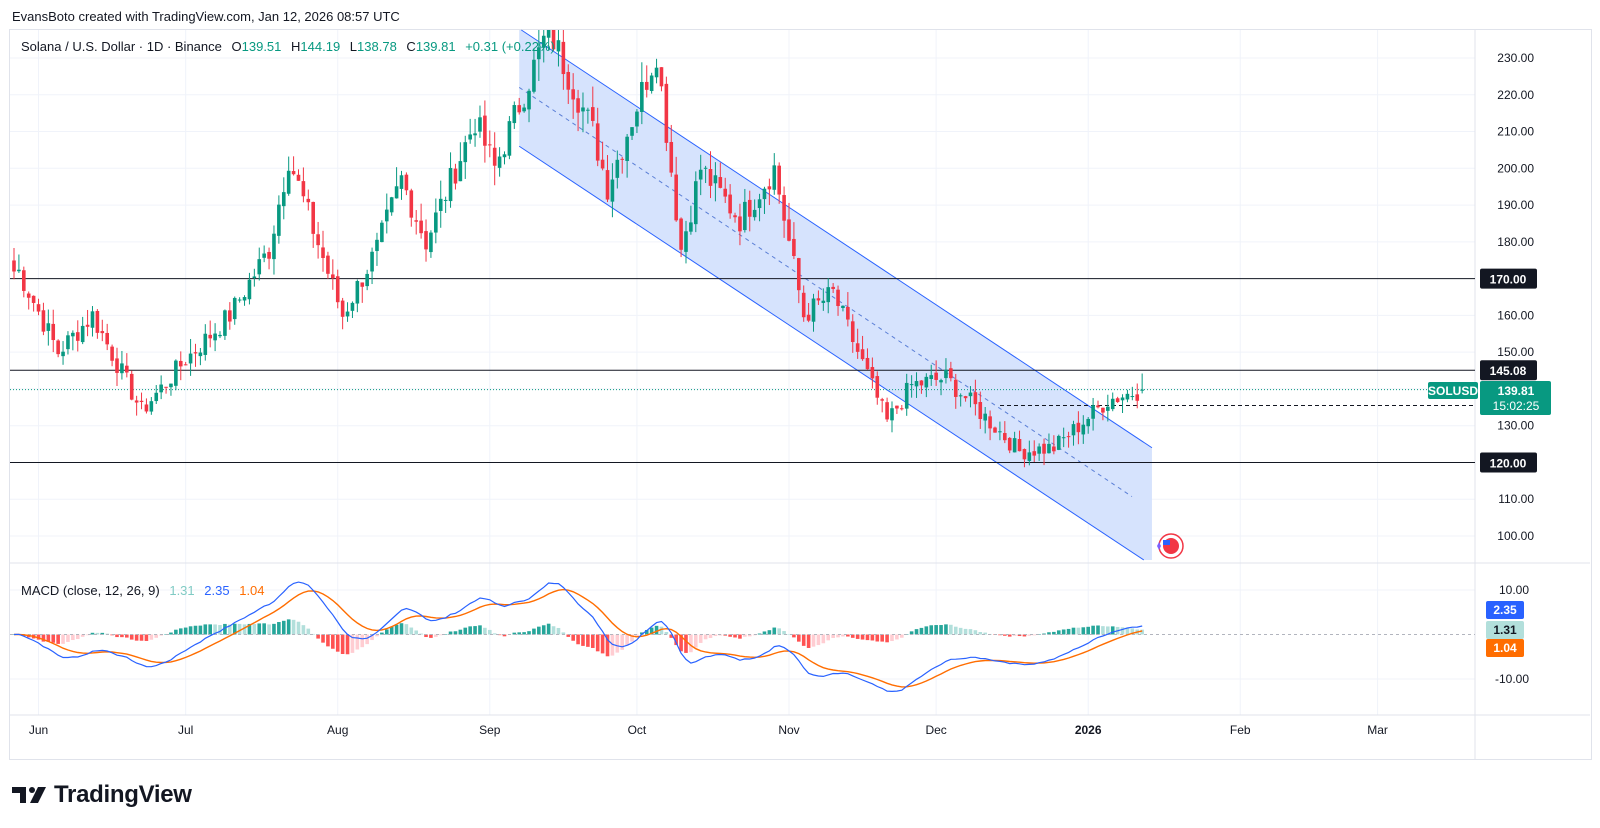 The height and width of the screenshot is (828, 1600). What do you see at coordinates (1515, 168) in the screenshot?
I see `y-tick-label: 200.00` at bounding box center [1515, 168].